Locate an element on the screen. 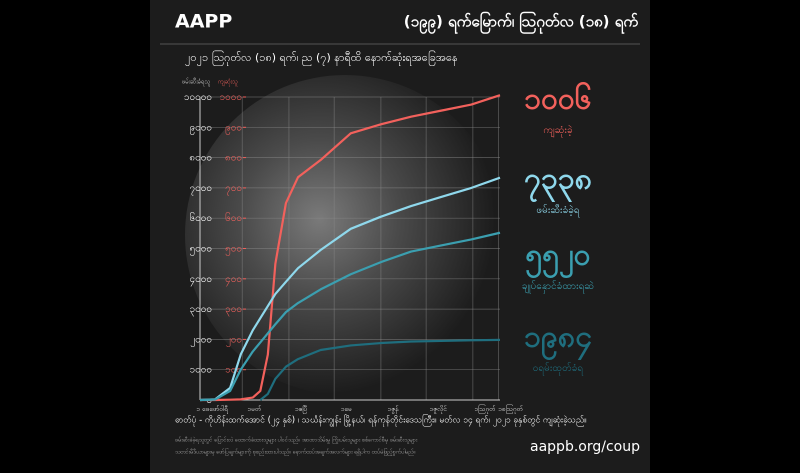 The height and width of the screenshot is (473, 800). y-tick-label: ၃၀၀၀ is located at coordinates (201, 310).